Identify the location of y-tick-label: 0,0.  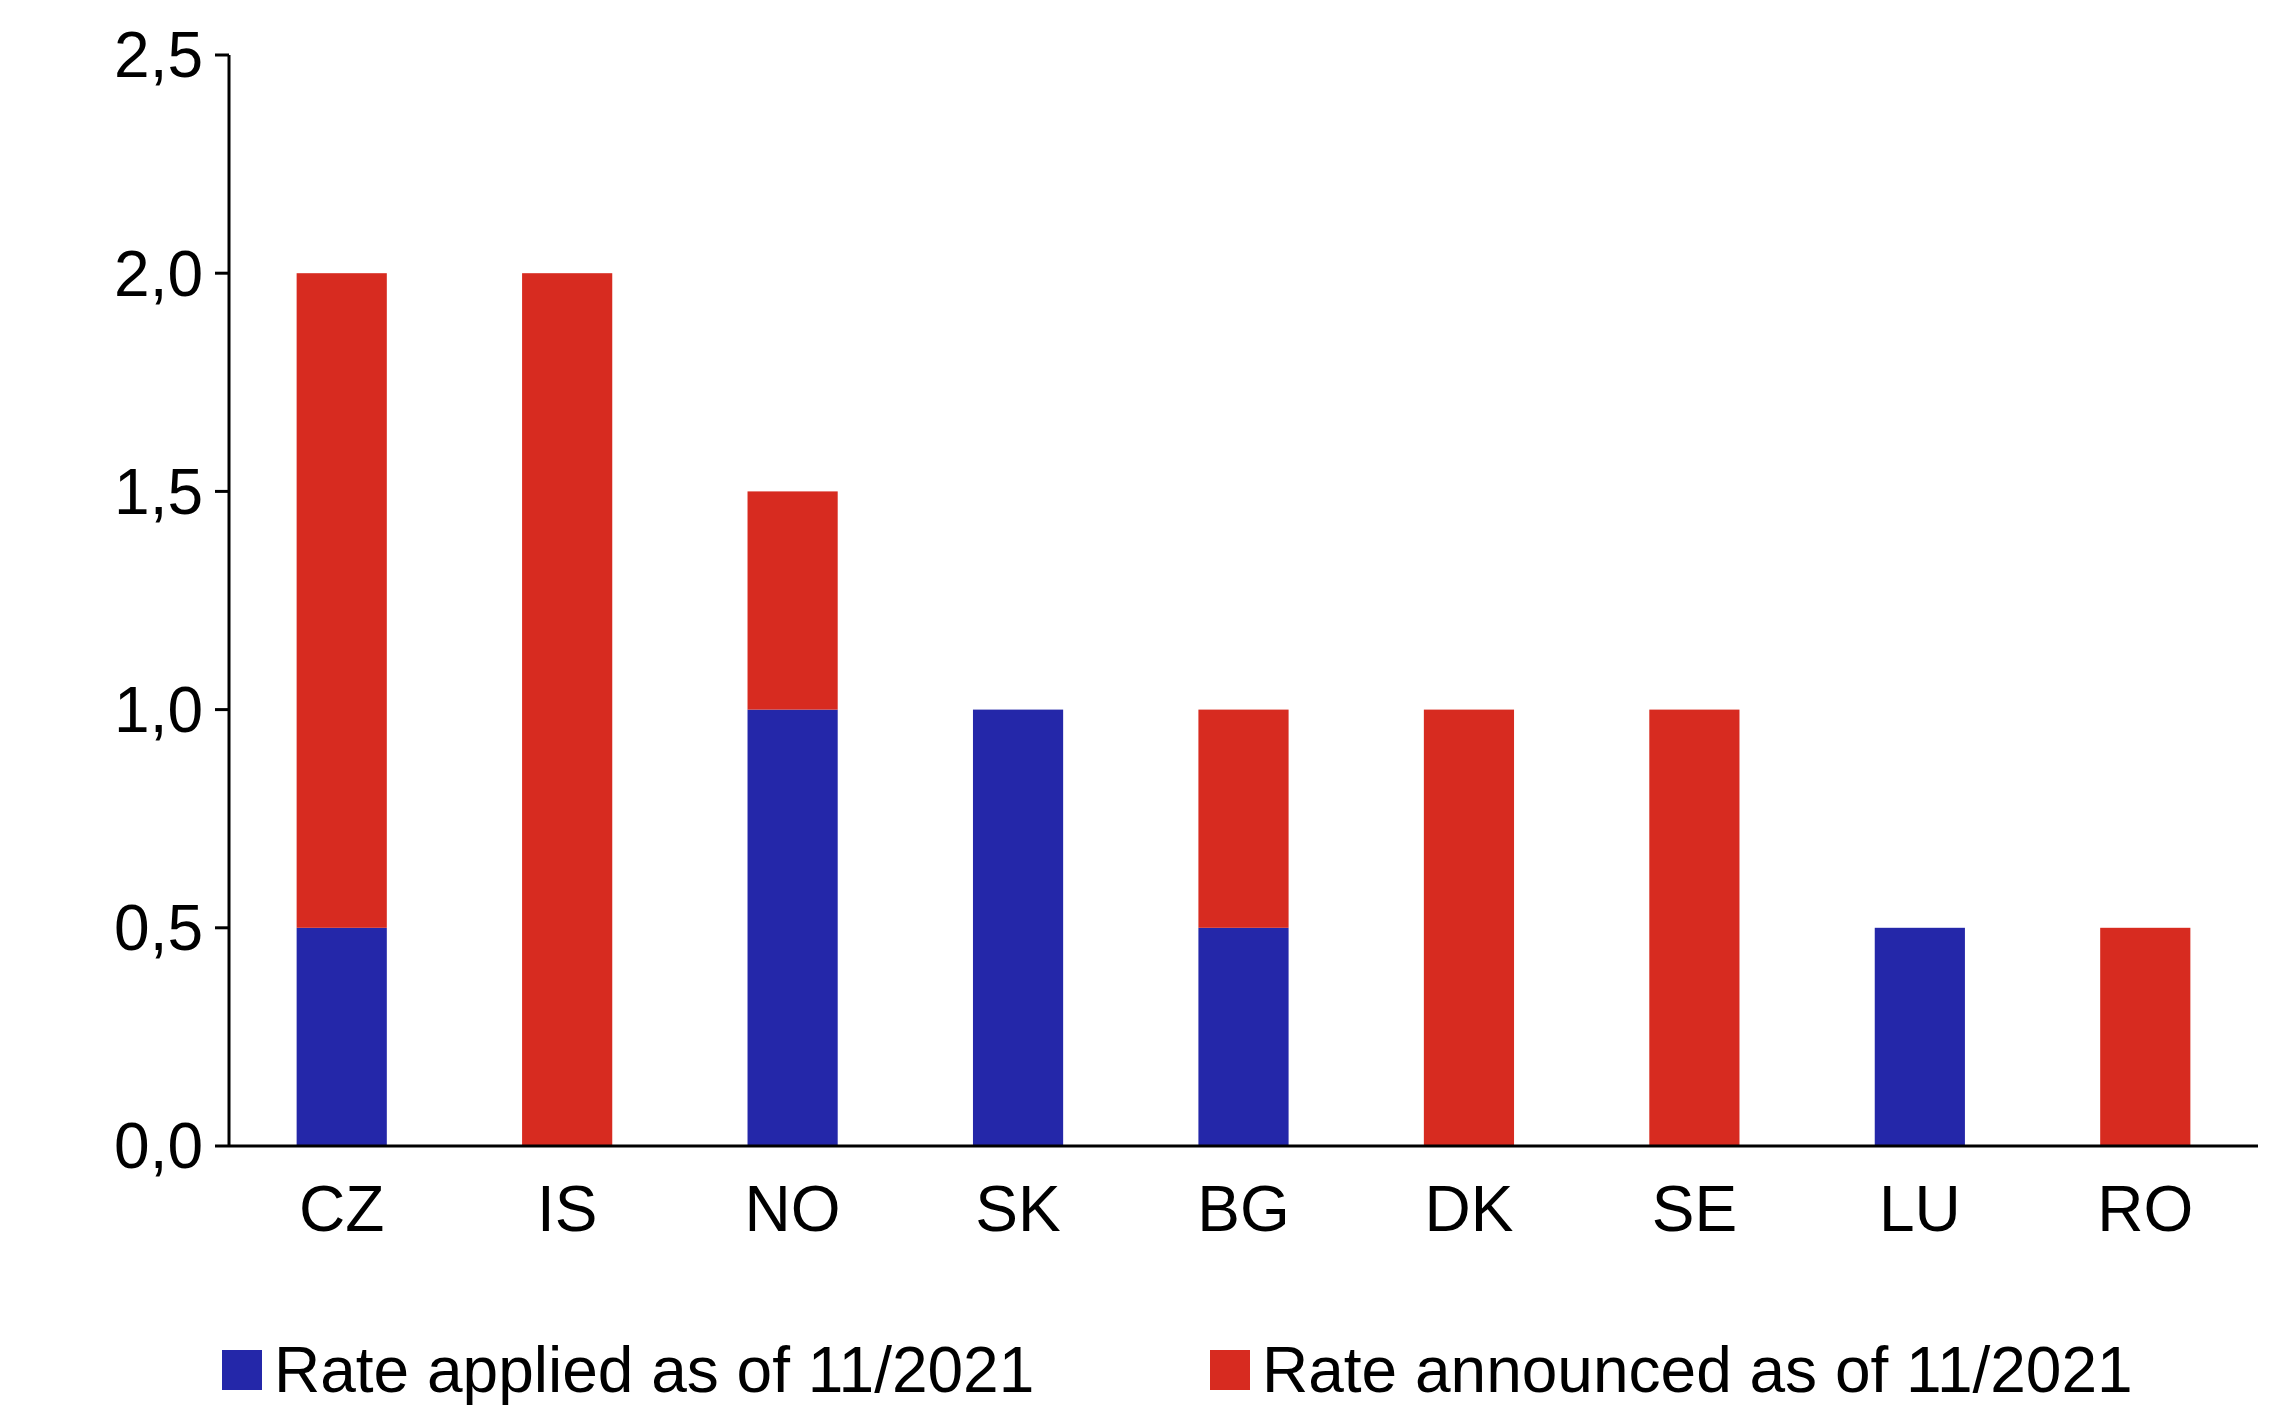
(158, 1146).